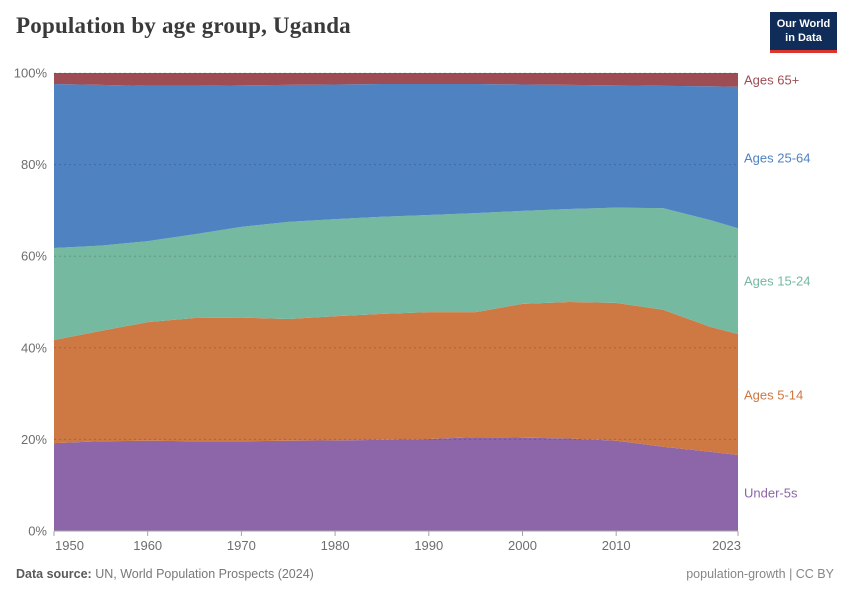  I want to click on y-axis-tick-label-20: 20%, so click(34, 439).